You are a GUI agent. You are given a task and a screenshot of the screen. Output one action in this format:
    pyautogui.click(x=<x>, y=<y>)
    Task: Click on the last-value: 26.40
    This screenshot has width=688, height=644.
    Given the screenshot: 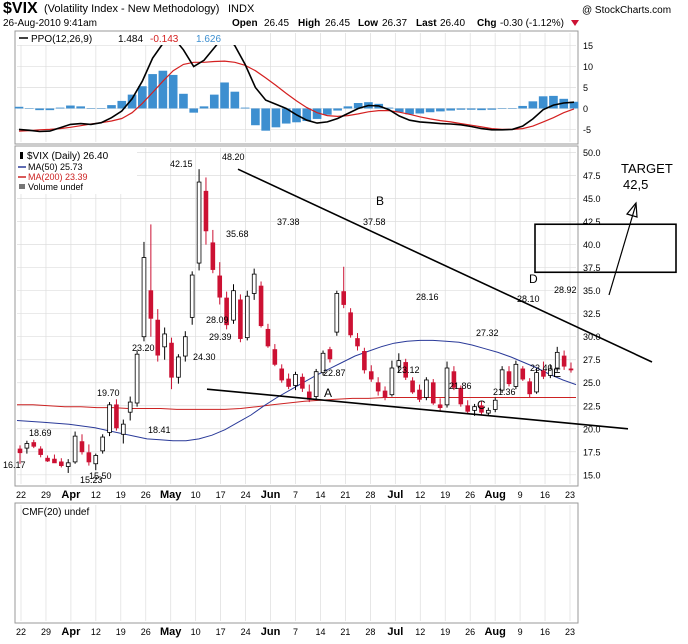 What is the action you would take?
    pyautogui.click(x=452, y=23)
    